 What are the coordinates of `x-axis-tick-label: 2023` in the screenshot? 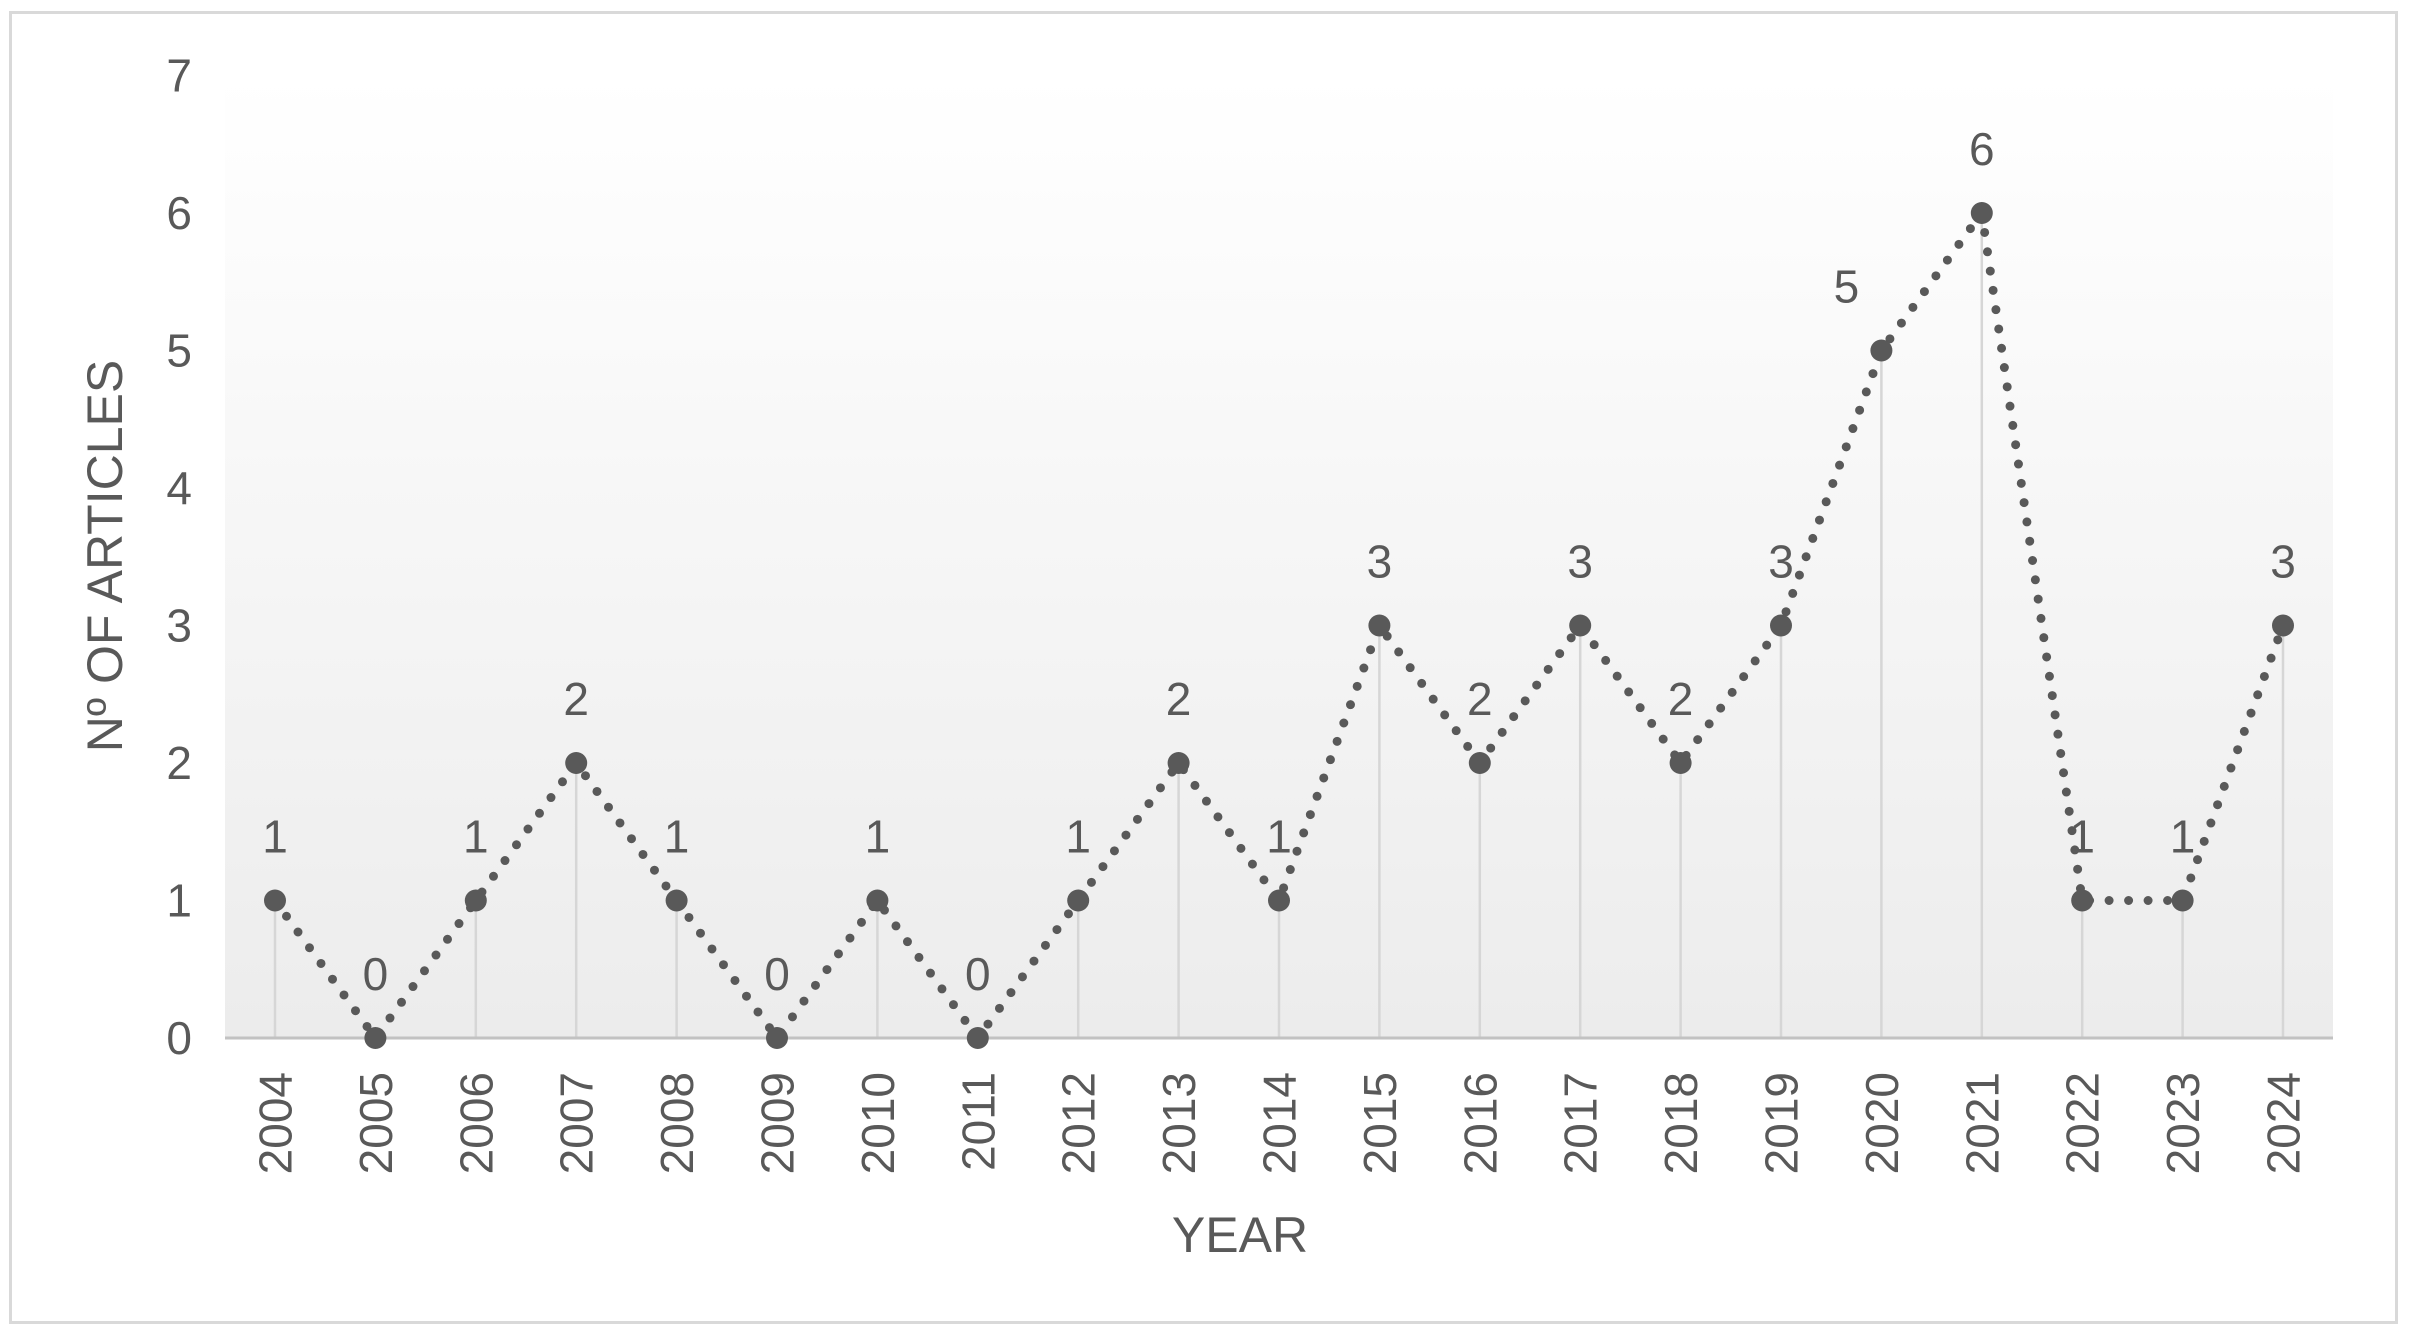 It's located at (2183, 1123).